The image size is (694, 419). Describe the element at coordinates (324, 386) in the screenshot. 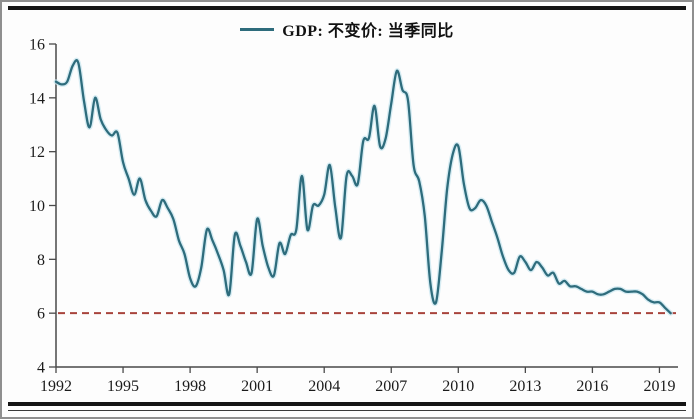

I see `x-tick-label: 2004` at that location.